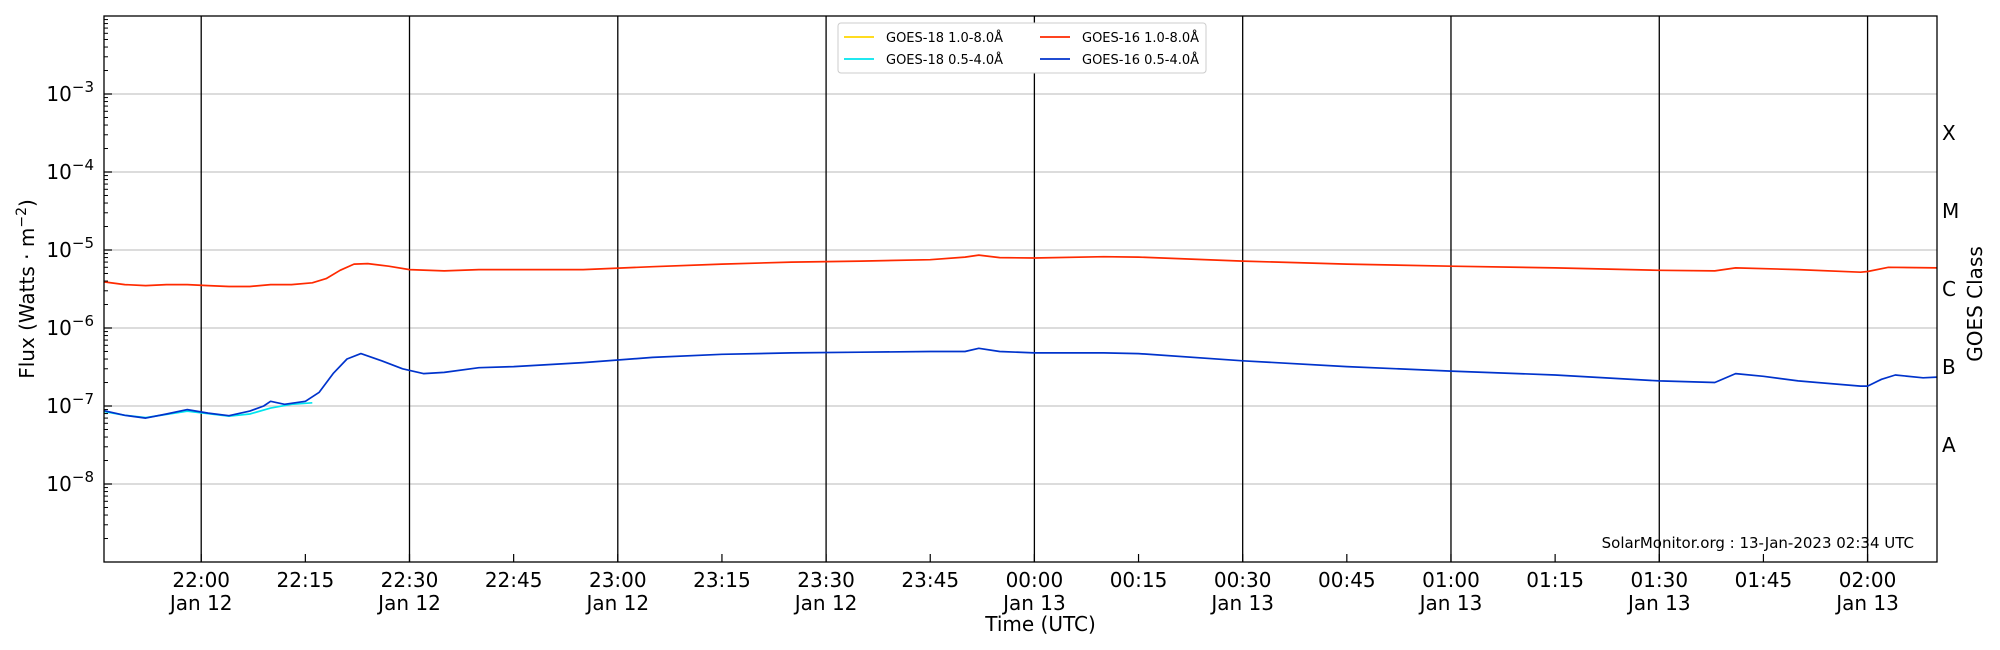 The height and width of the screenshot is (650, 2000). What do you see at coordinates (1949, 133) in the screenshot?
I see `goes-class-x: X` at bounding box center [1949, 133].